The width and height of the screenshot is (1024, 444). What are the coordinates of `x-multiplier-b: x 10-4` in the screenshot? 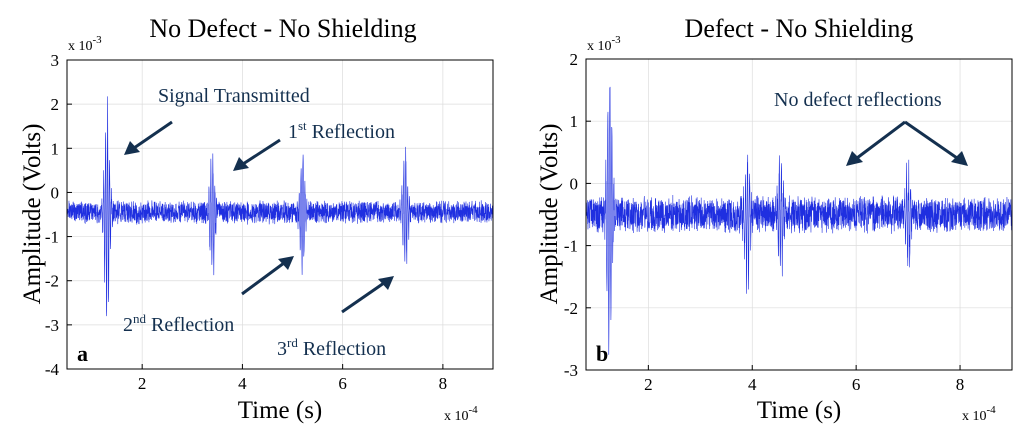 It's located at (979, 414).